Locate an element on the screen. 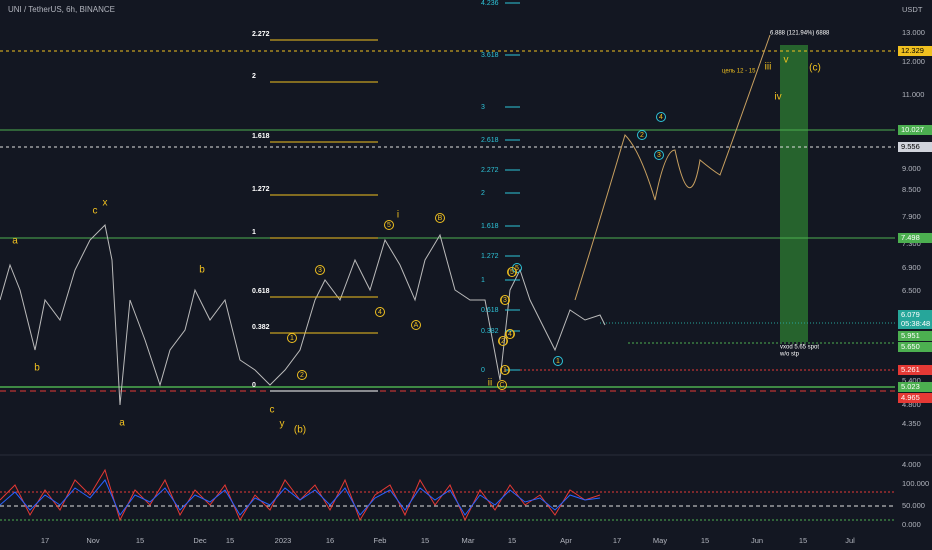 This screenshot has height=550, width=932. circled-label: (1) is located at coordinates (505, 370).